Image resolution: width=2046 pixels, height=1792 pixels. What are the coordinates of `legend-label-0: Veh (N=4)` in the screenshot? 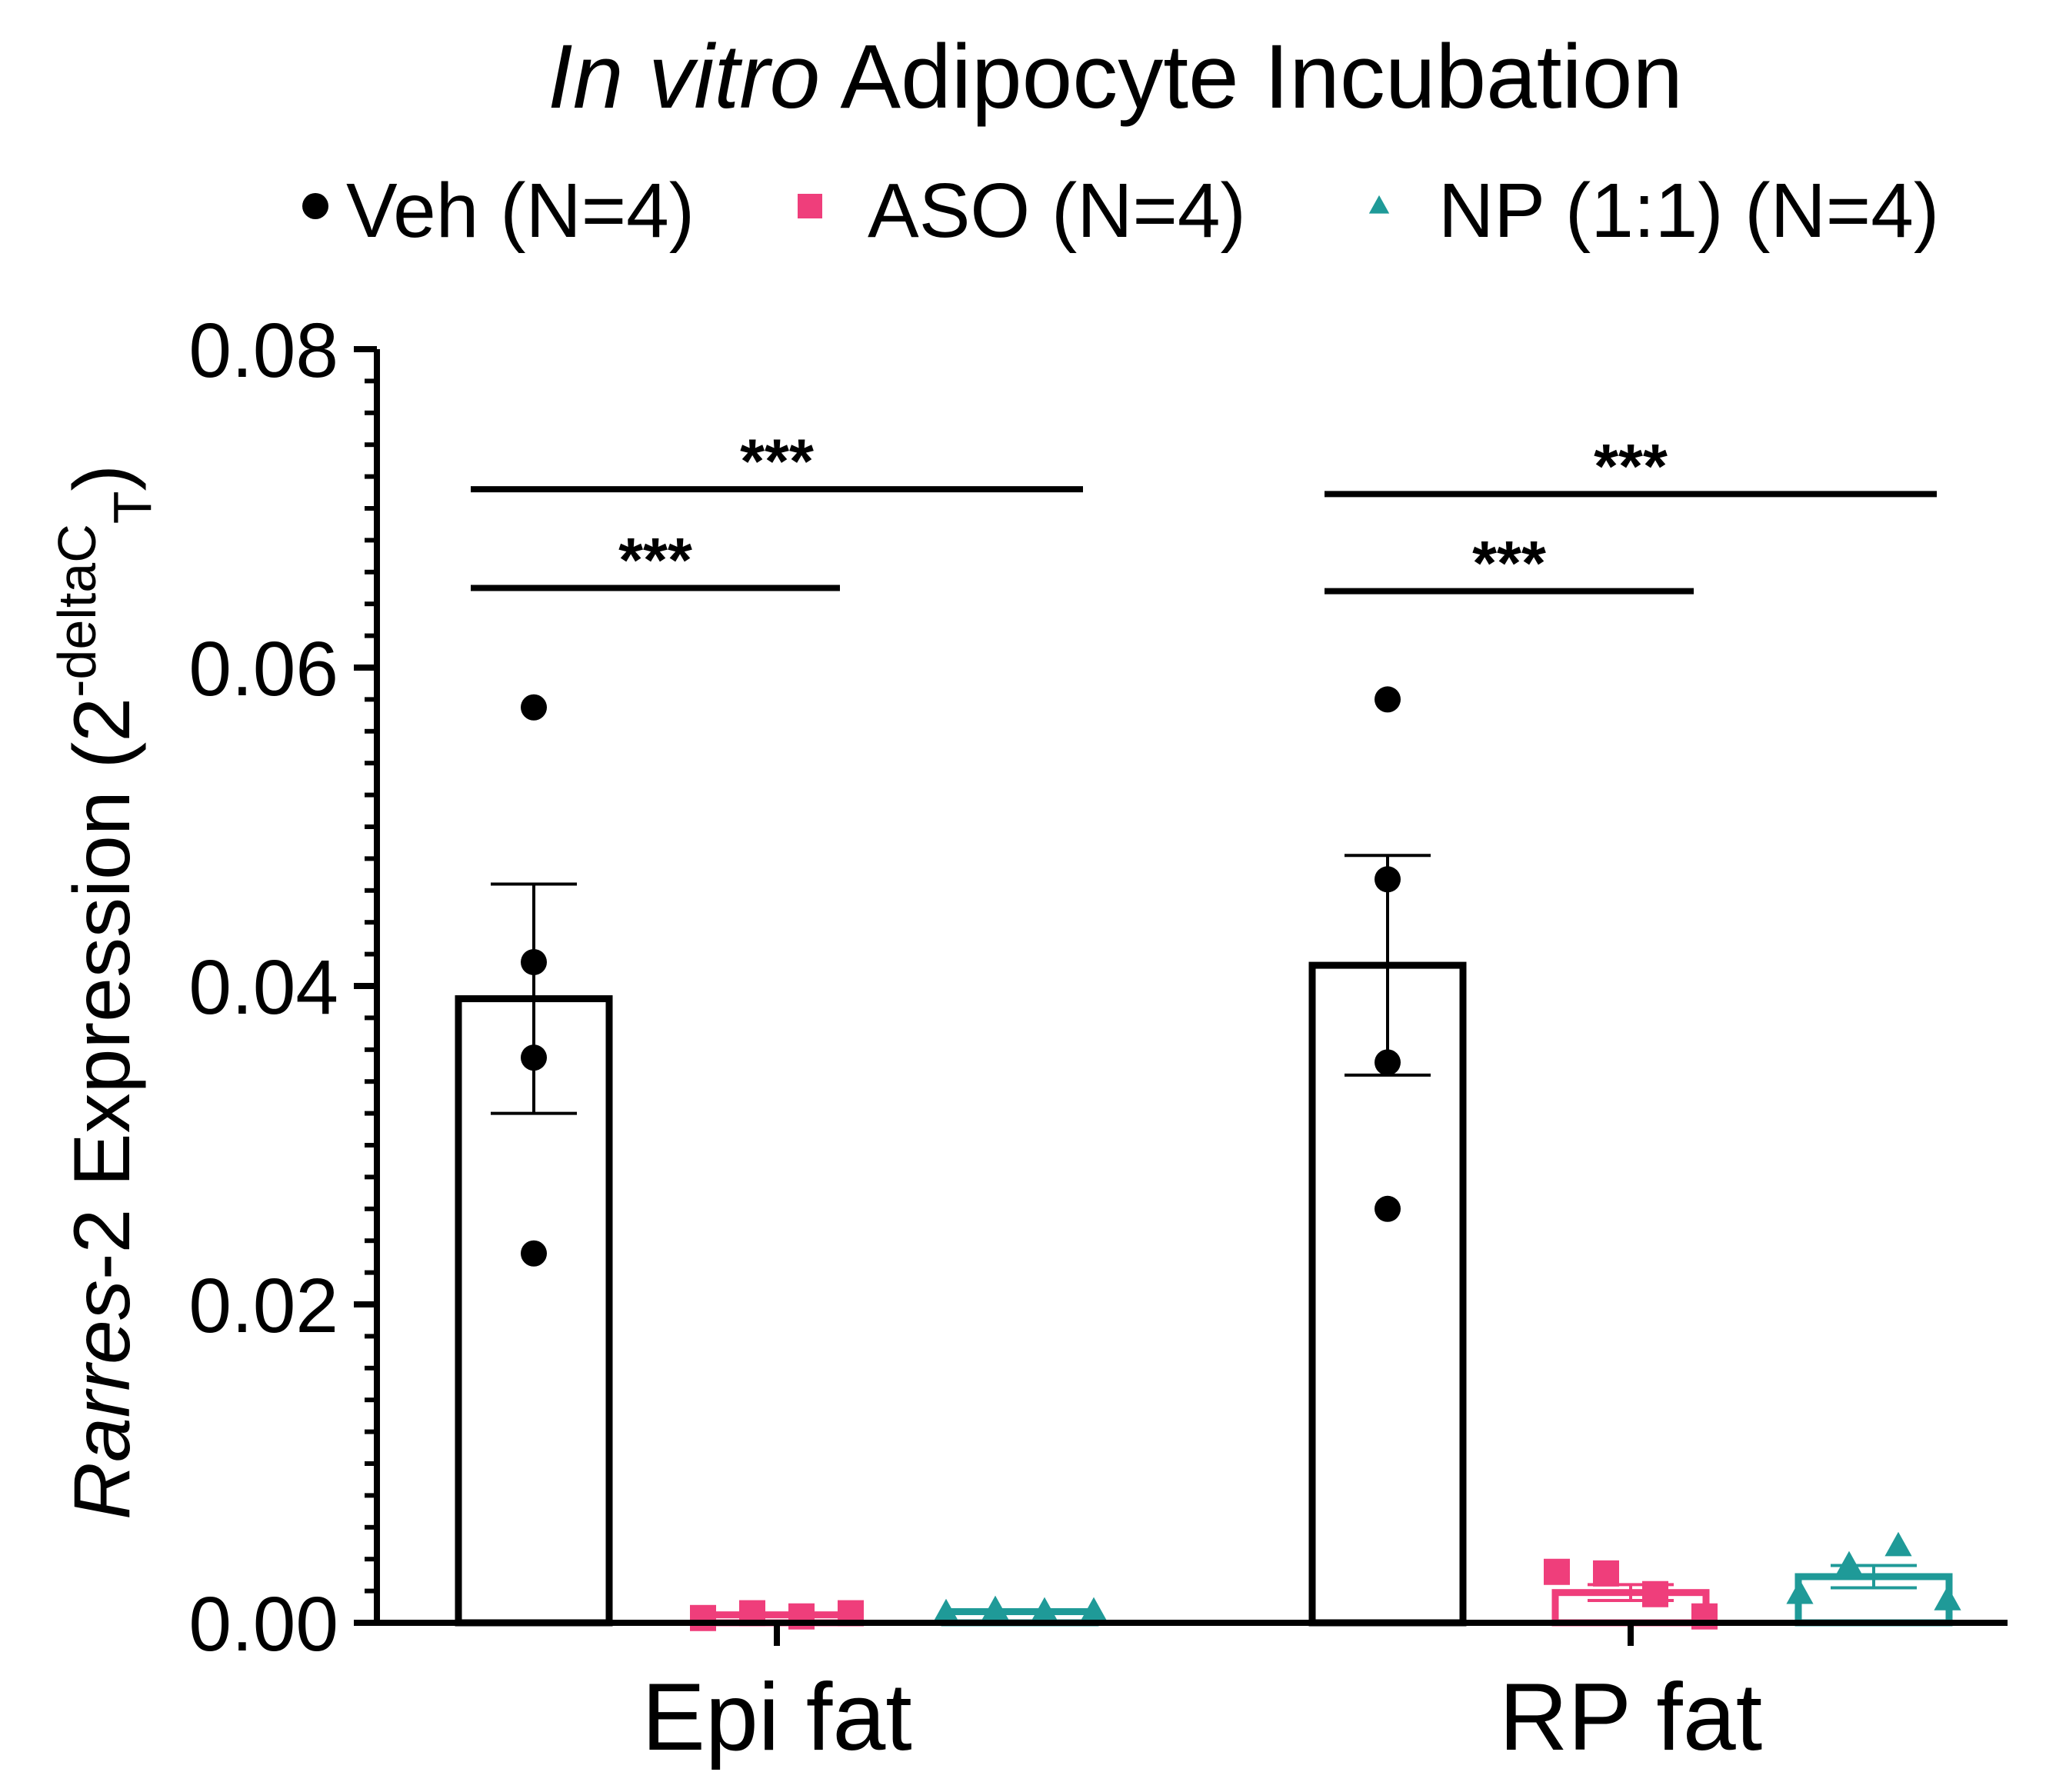 It's located at (520, 211).